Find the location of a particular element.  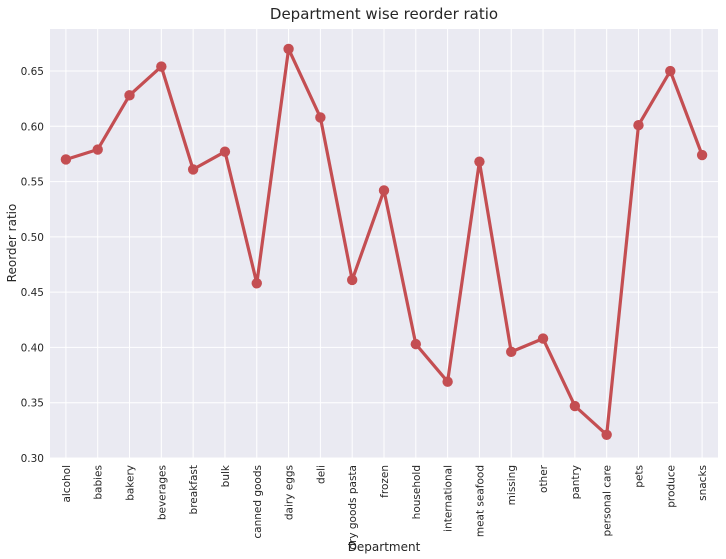

x-tick-label: pantry is located at coordinates (576, 482).